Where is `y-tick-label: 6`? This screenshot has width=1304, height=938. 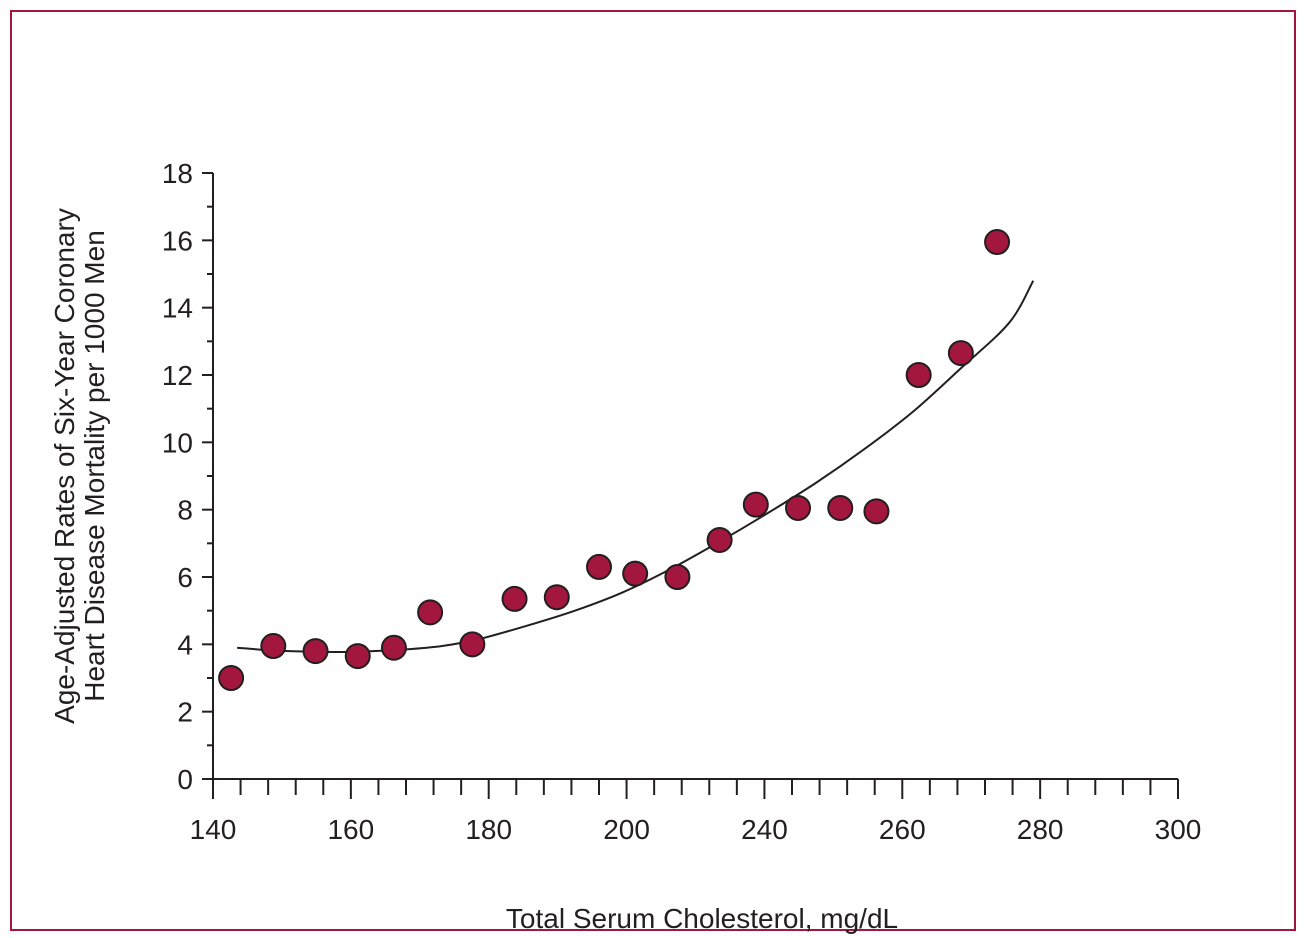
y-tick-label: 6 is located at coordinates (185, 577).